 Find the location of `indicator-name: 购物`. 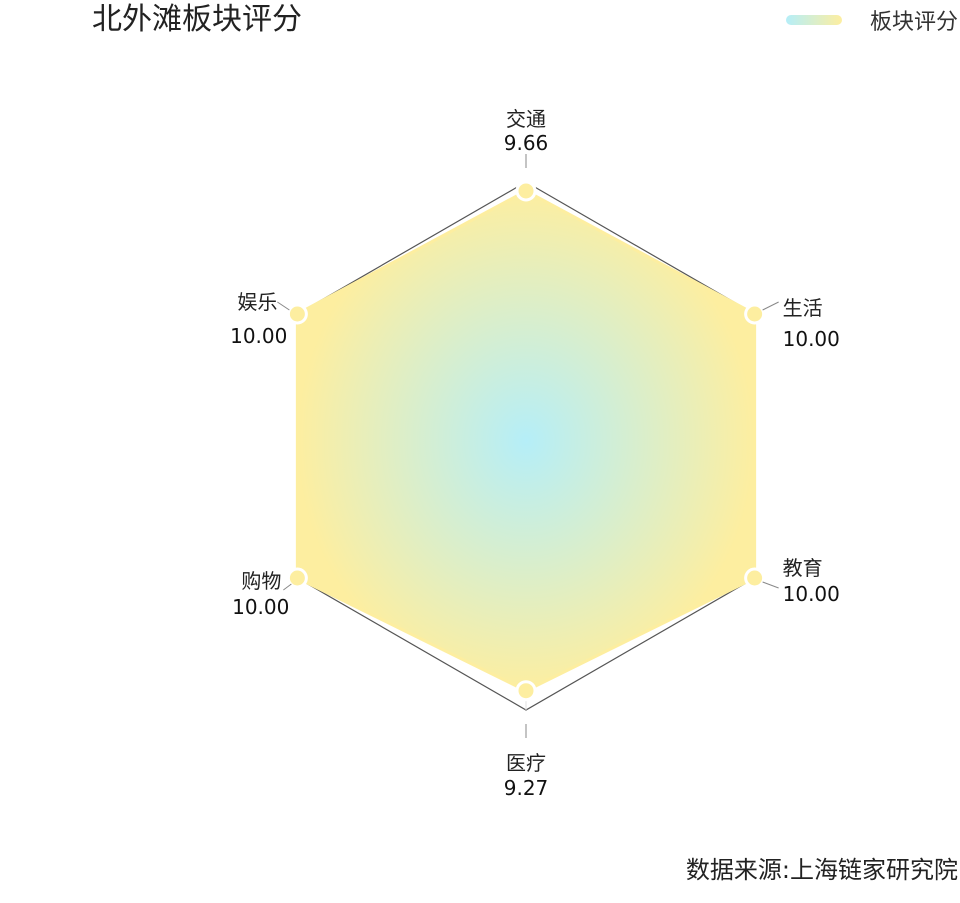

indicator-name: 购物 is located at coordinates (261, 581).